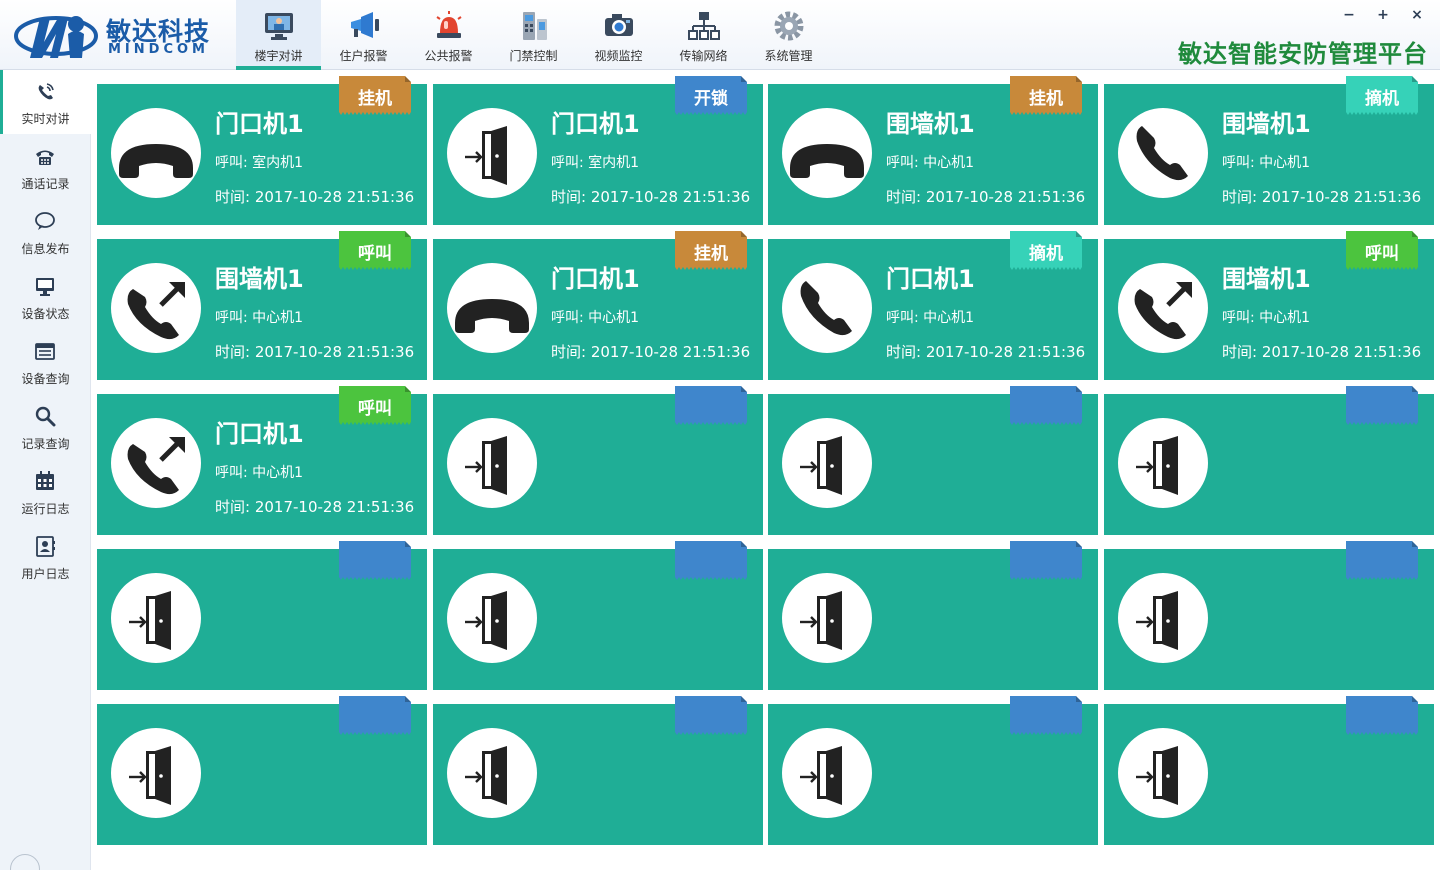  I want to click on status-tag-label: 挂机, so click(375, 99).